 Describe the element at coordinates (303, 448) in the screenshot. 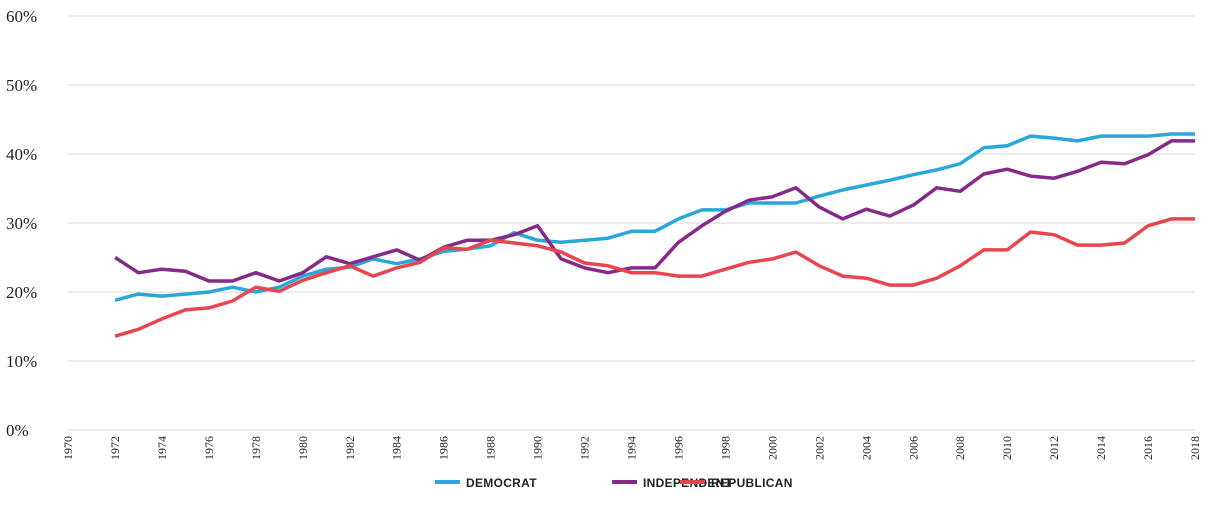

I see `x-tick-label: 1980` at that location.